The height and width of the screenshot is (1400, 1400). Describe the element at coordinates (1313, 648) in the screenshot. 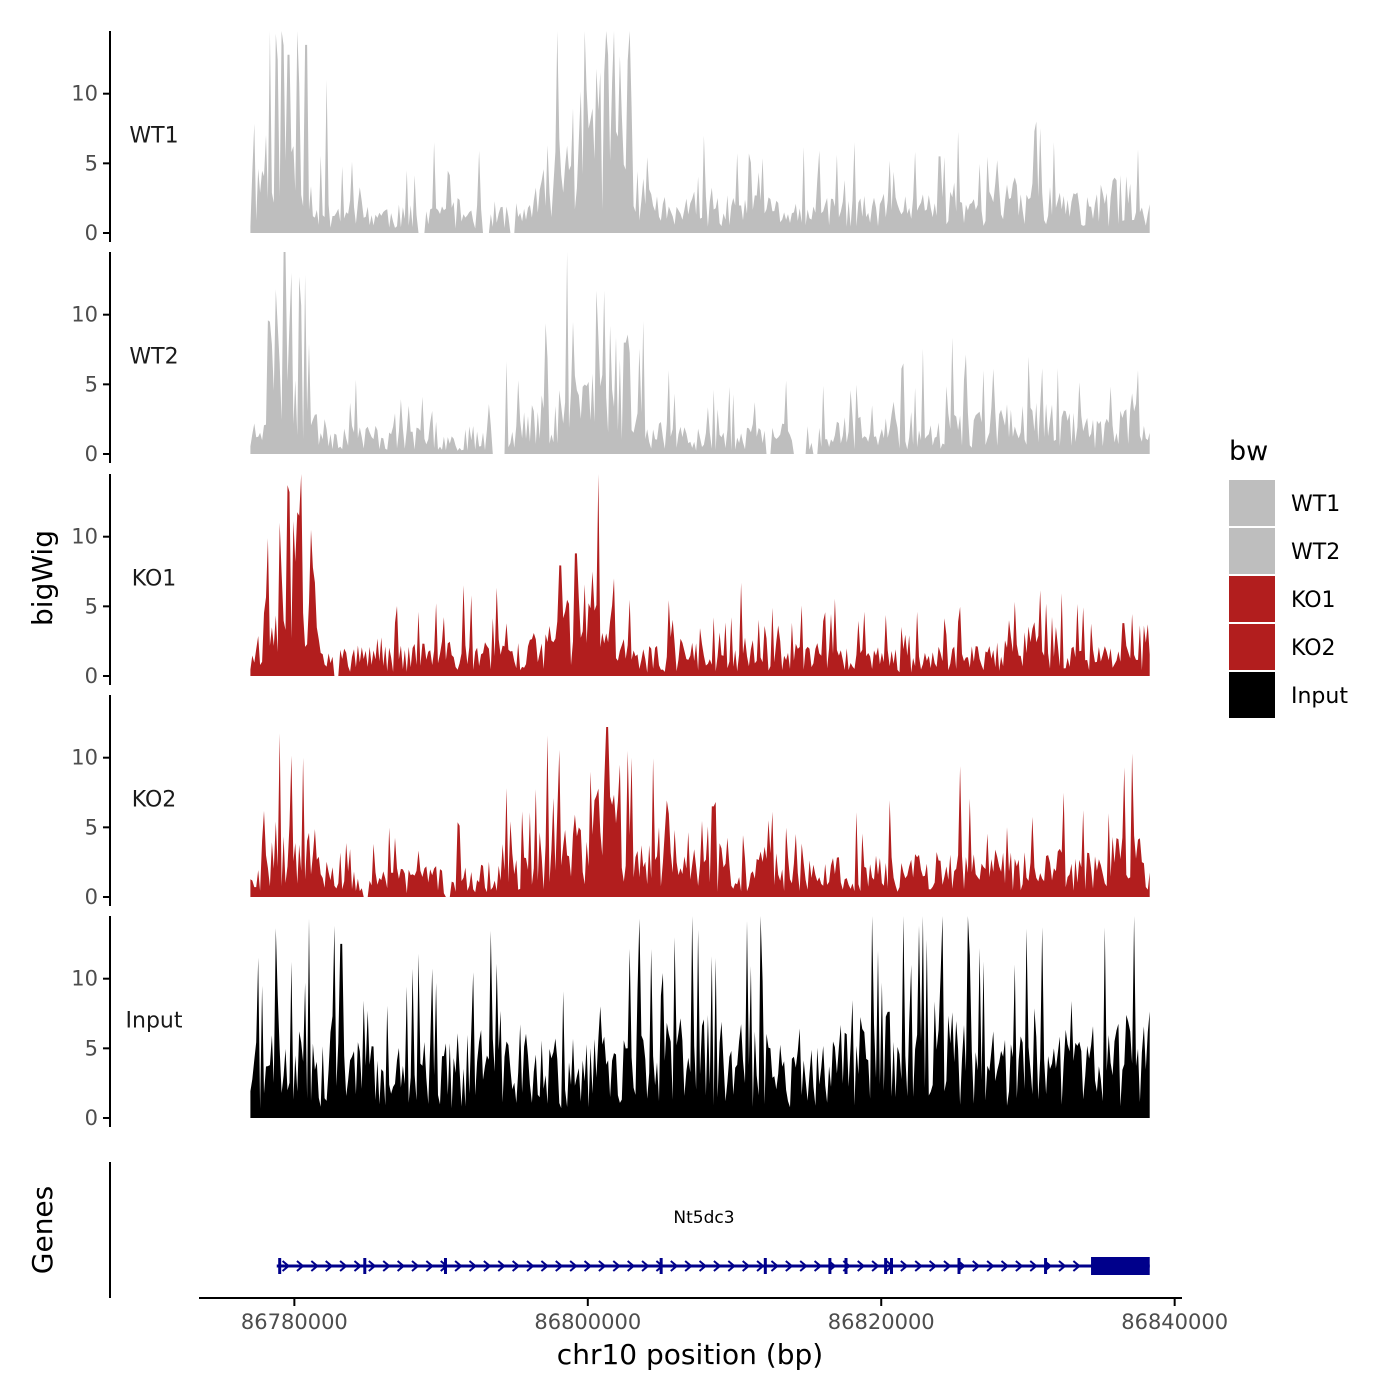

I see `legend-label: KO2` at that location.